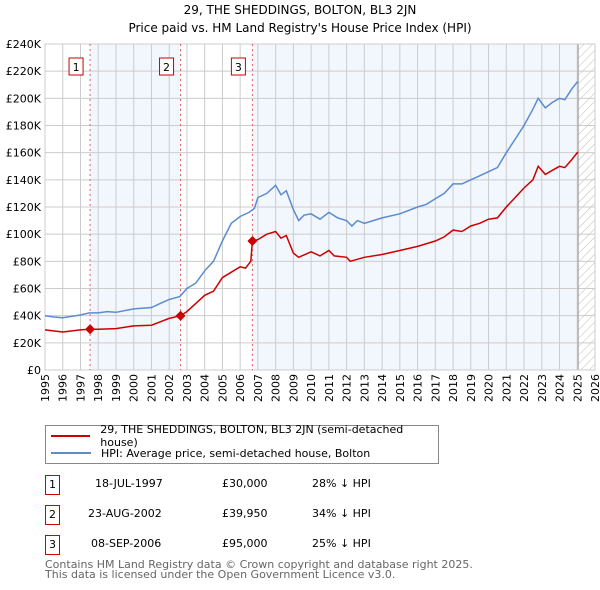  What do you see at coordinates (24, 126) in the screenshot?
I see `y-tick-label: £180K` at bounding box center [24, 126].